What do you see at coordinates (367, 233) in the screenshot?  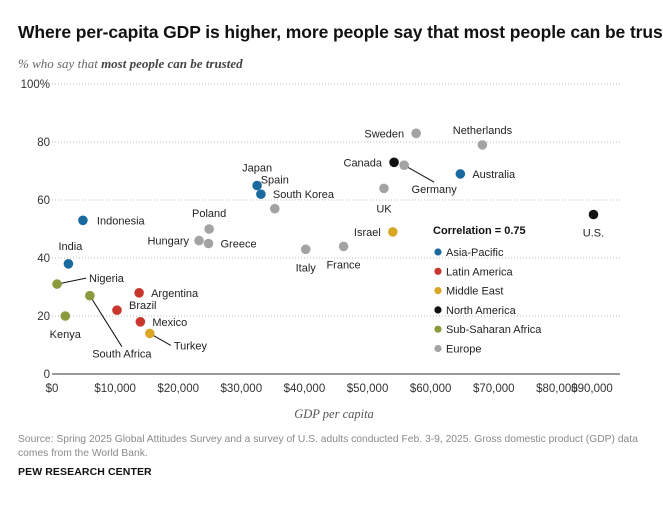 I see `label-israel: Israel` at bounding box center [367, 233].